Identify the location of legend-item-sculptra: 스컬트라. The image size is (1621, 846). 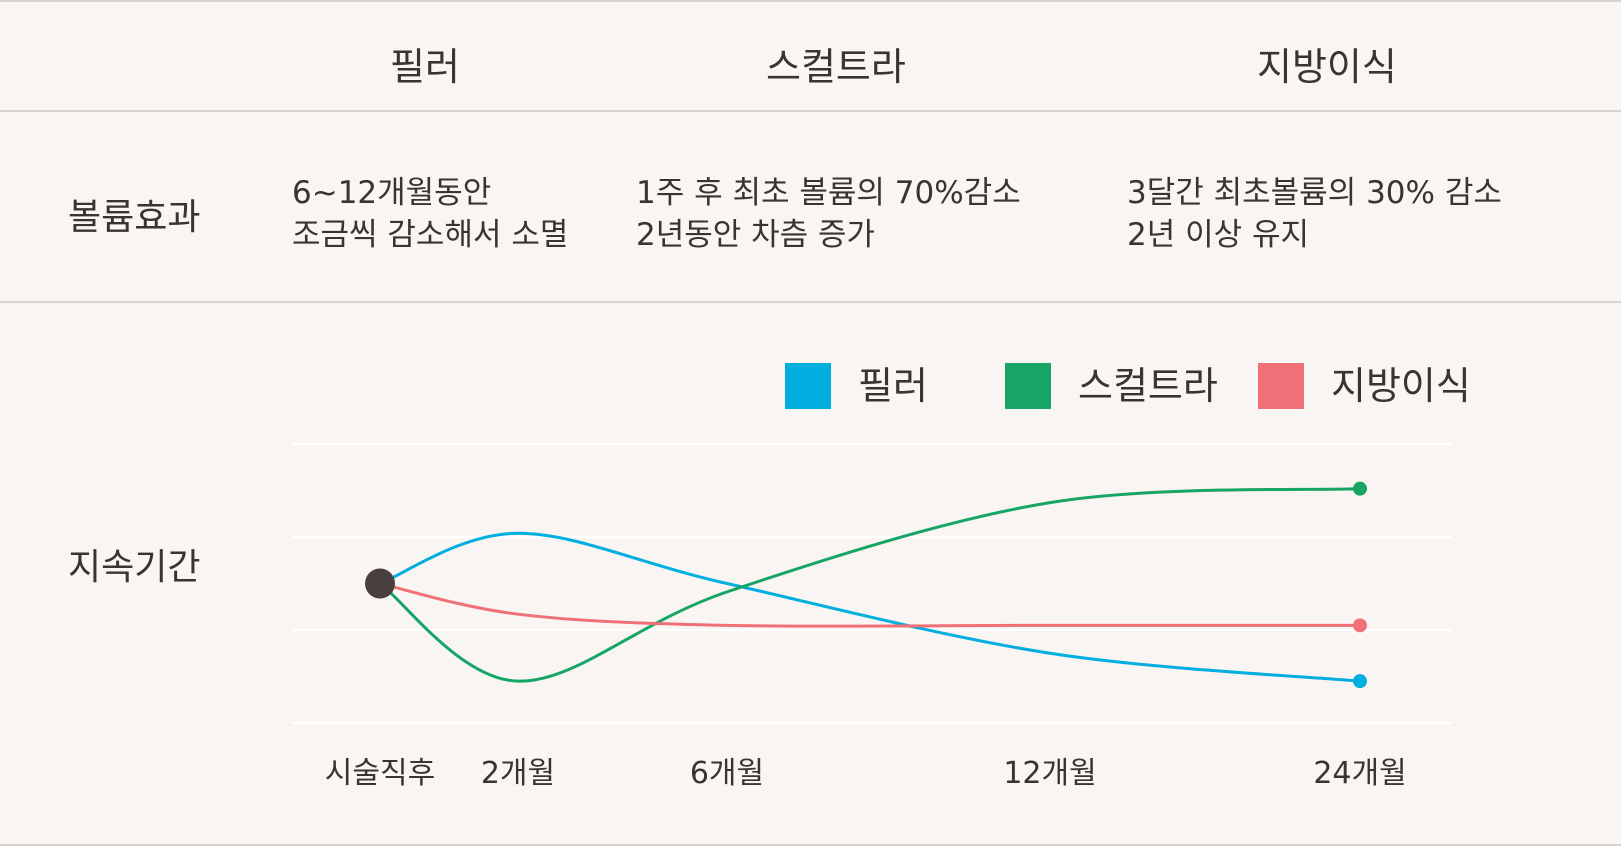
(1111, 386).